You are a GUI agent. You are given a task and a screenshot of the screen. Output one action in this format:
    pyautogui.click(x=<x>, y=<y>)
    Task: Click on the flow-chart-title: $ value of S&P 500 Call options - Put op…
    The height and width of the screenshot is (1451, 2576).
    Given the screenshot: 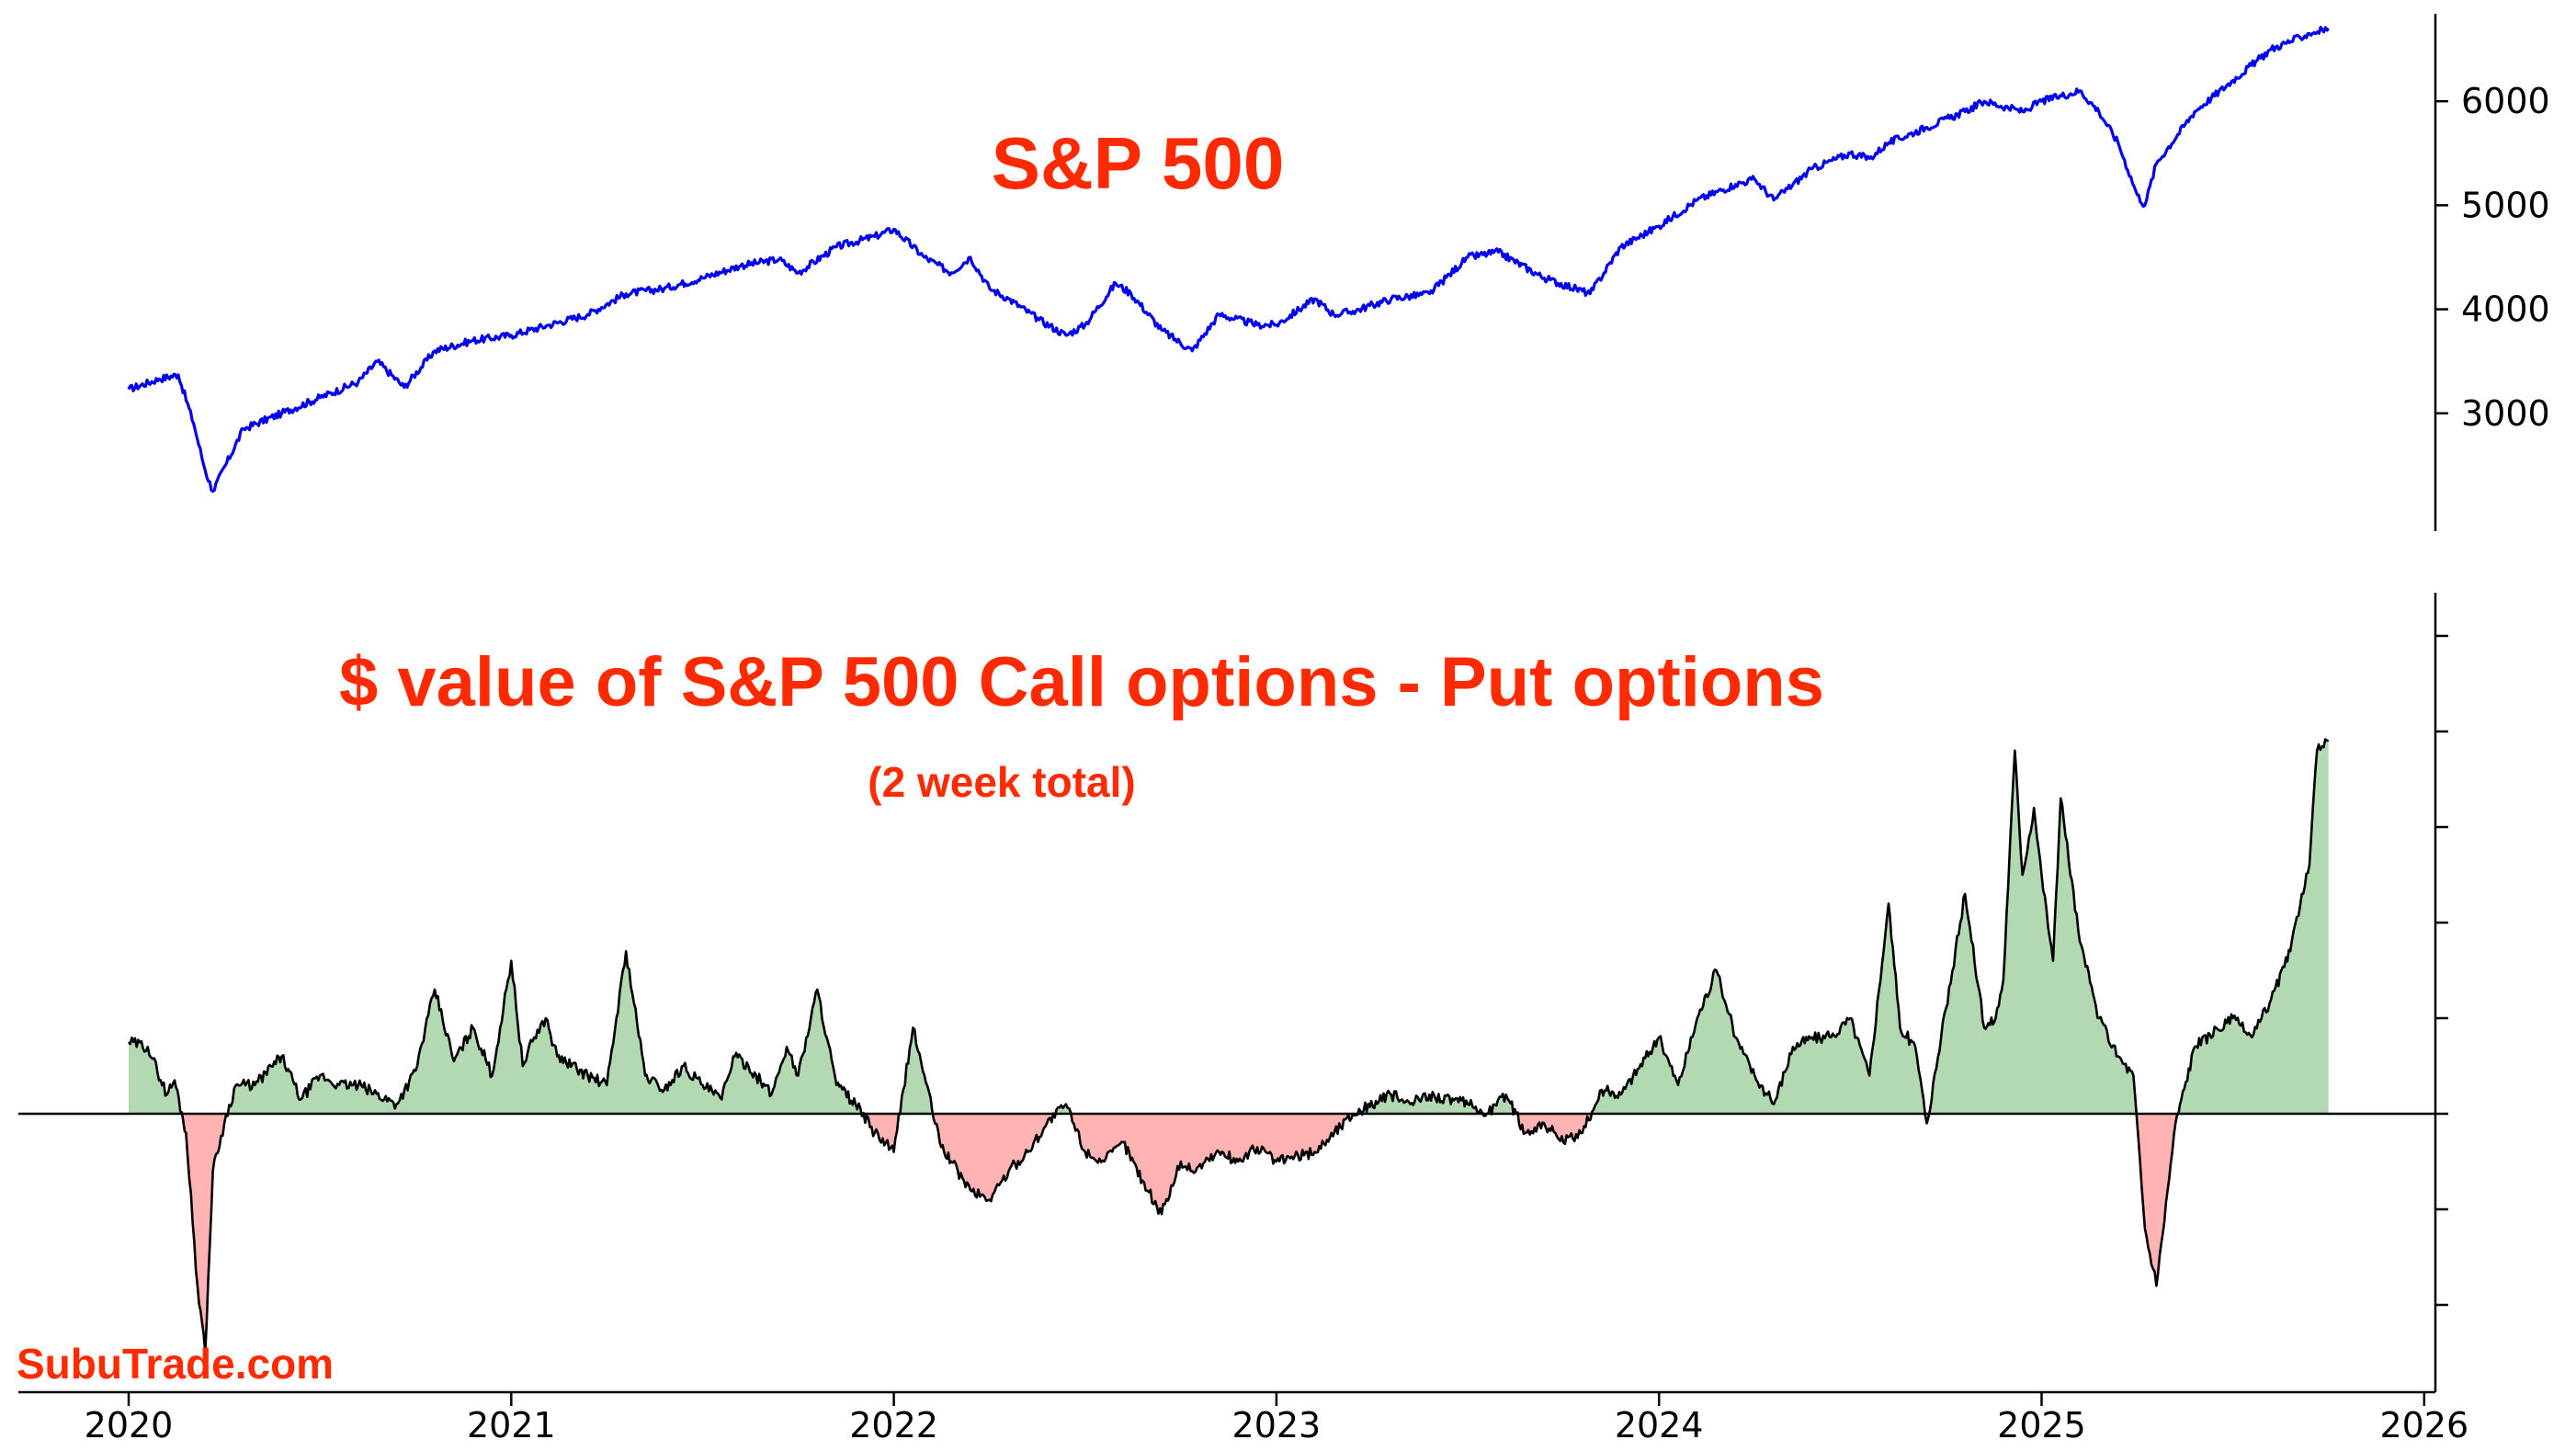 What is the action you would take?
    pyautogui.click(x=1081, y=682)
    